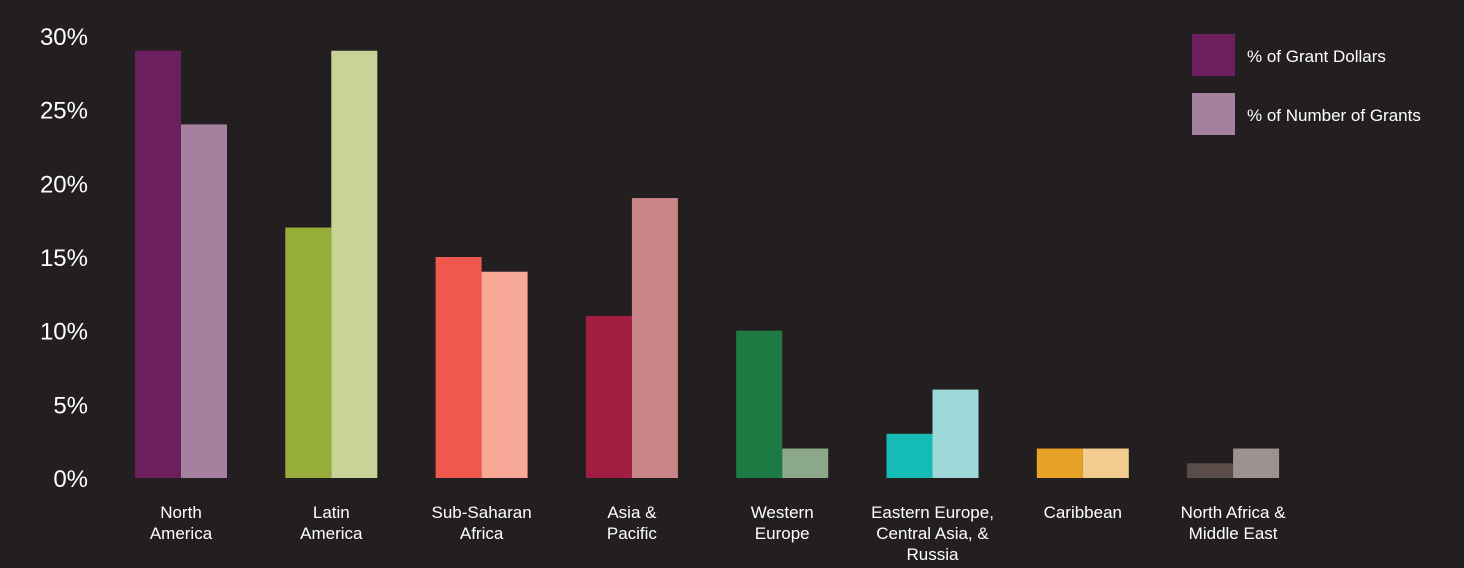 The width and height of the screenshot is (1464, 568). What do you see at coordinates (632, 523) in the screenshot?
I see `x-tick-label: Asia & Pacific` at bounding box center [632, 523].